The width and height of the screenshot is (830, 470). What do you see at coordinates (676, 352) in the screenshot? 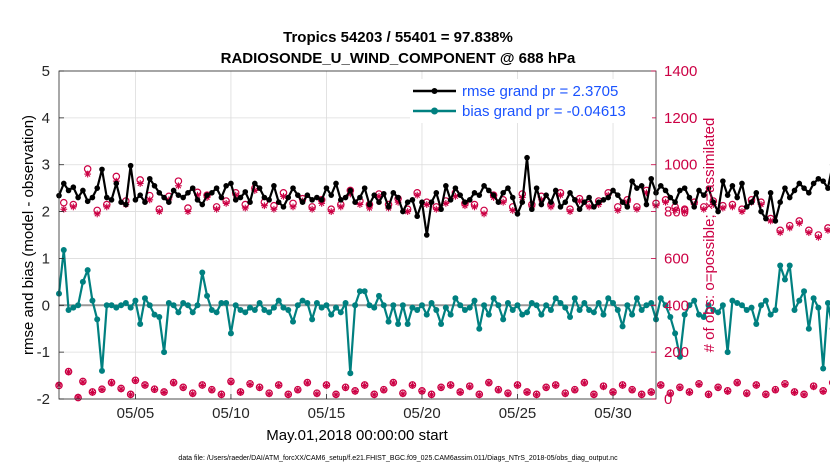
I see `y-right-tick-label: 200` at bounding box center [676, 352].